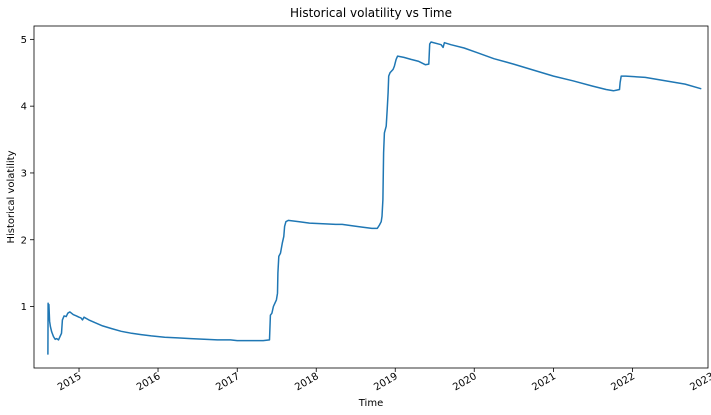 This screenshot has width=711, height=415. Describe the element at coordinates (24, 307) in the screenshot. I see `y-tick-label: 1` at that location.